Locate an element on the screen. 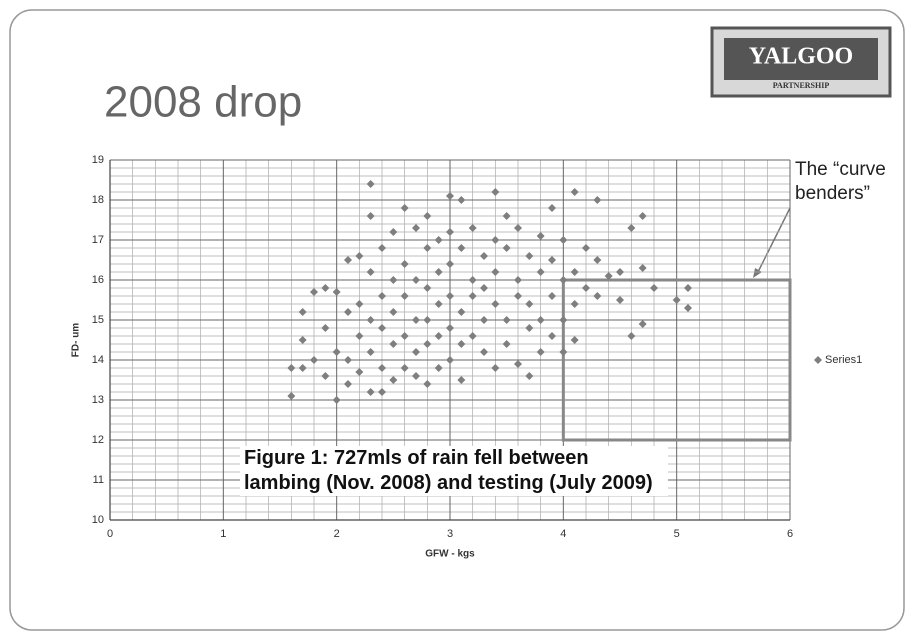 Image resolution: width=912 pixels, height=639 pixels. y-tick-label: 16 is located at coordinates (98, 280).